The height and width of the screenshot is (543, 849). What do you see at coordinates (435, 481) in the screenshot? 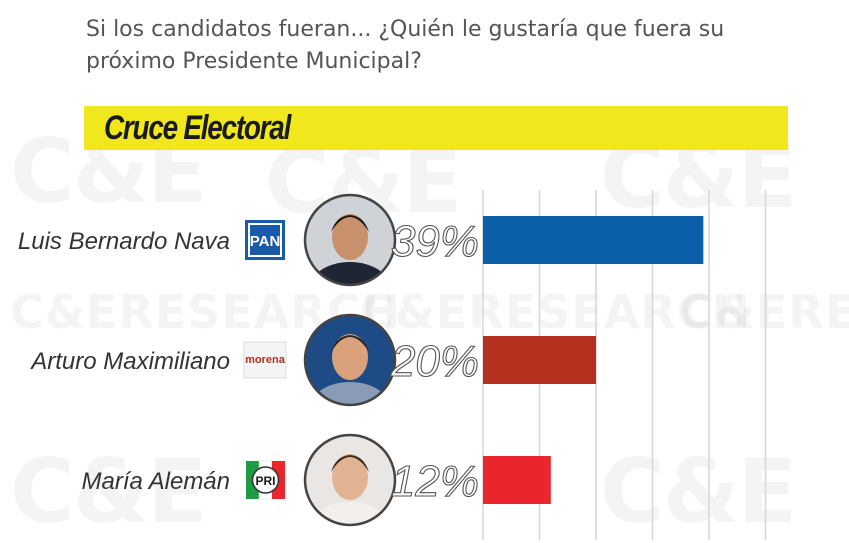
I see `value-label: 12%` at bounding box center [435, 481].